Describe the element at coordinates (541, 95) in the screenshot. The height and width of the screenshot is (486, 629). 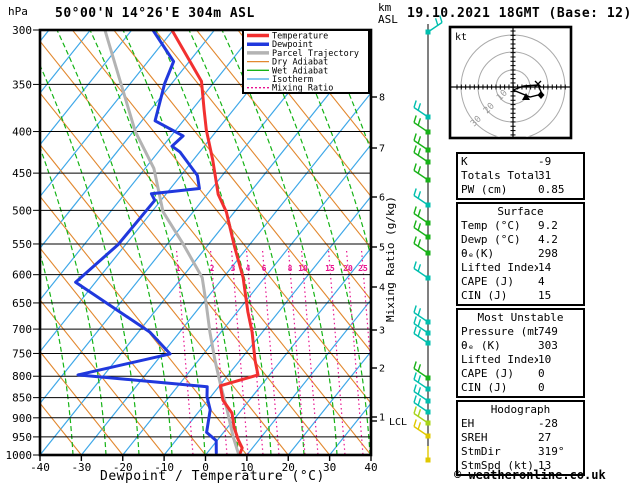
I see `storm-marker-diamond` at that location.